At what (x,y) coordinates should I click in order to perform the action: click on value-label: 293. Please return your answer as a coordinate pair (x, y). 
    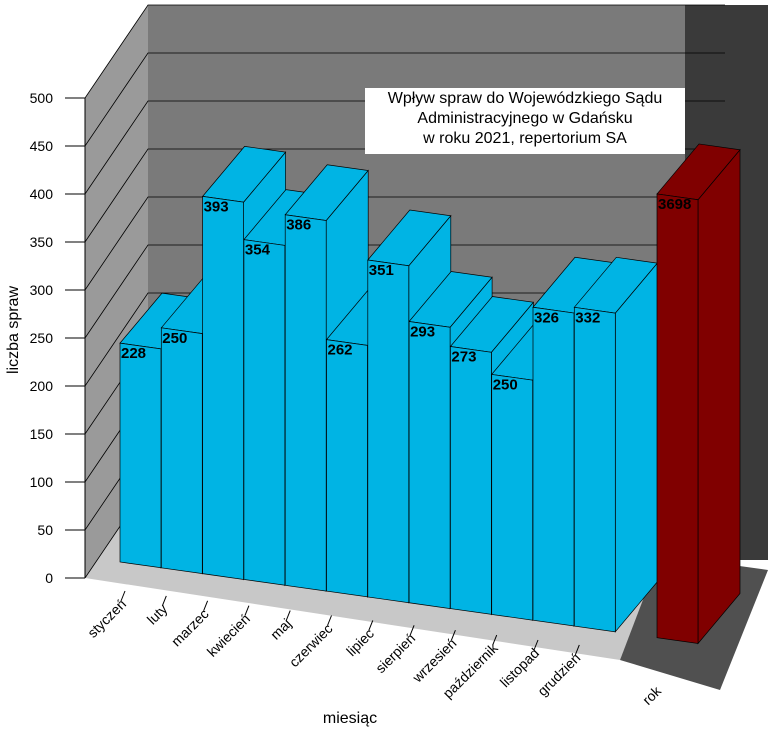
    Looking at the image, I should click on (422, 331).